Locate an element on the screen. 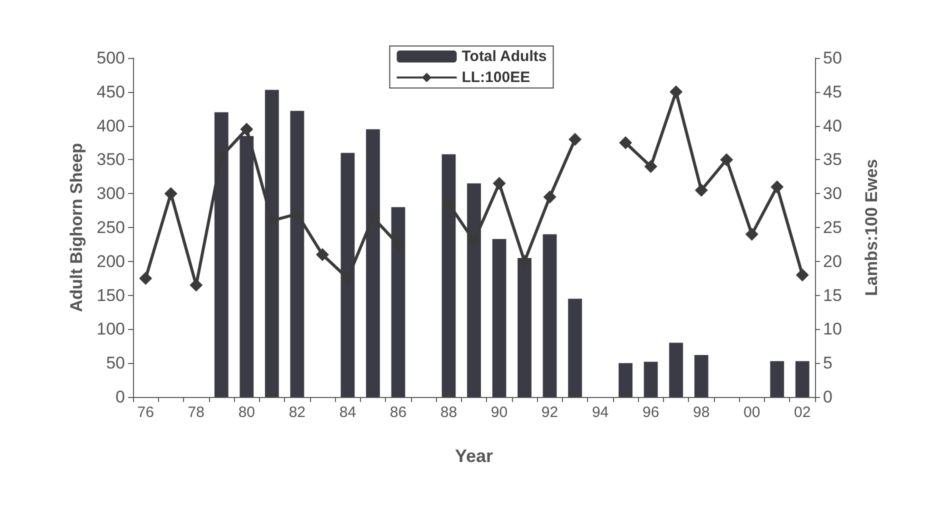 The height and width of the screenshot is (517, 943). y2-tick-label: 25 is located at coordinates (832, 227).